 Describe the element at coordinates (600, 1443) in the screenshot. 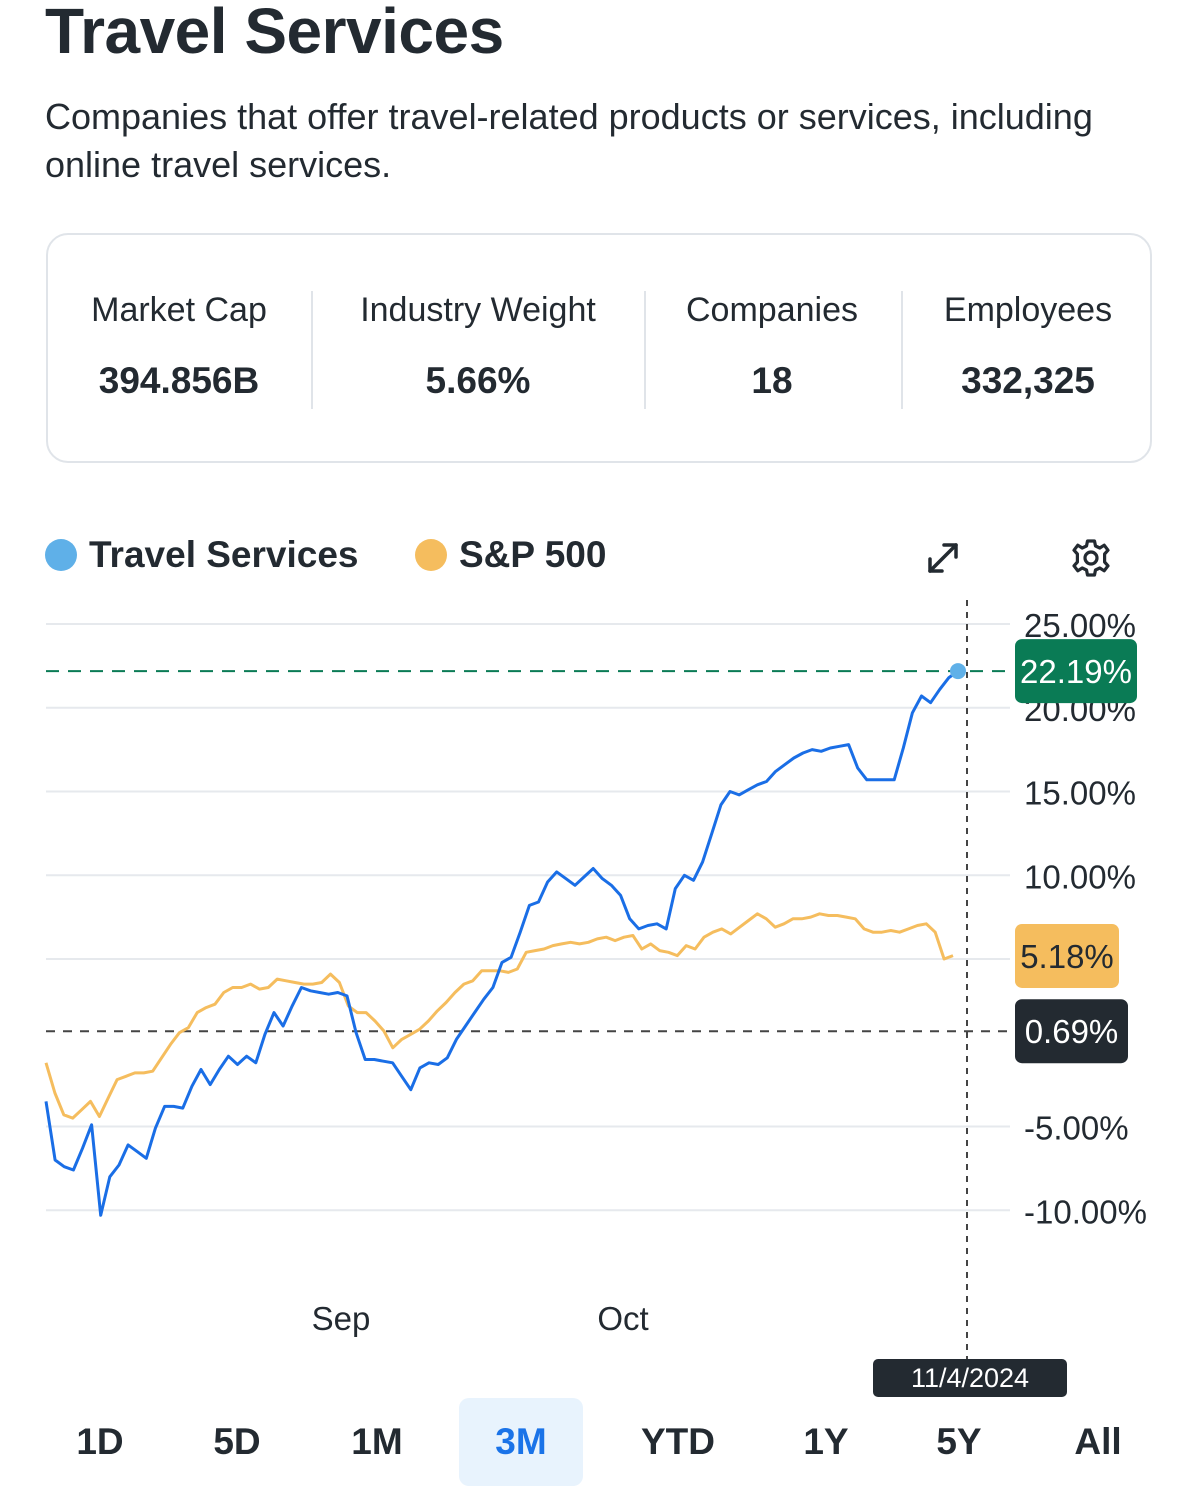

I see `range-selector: 1D 5D 1M 3M YTD 1Y 5Y All` at that location.